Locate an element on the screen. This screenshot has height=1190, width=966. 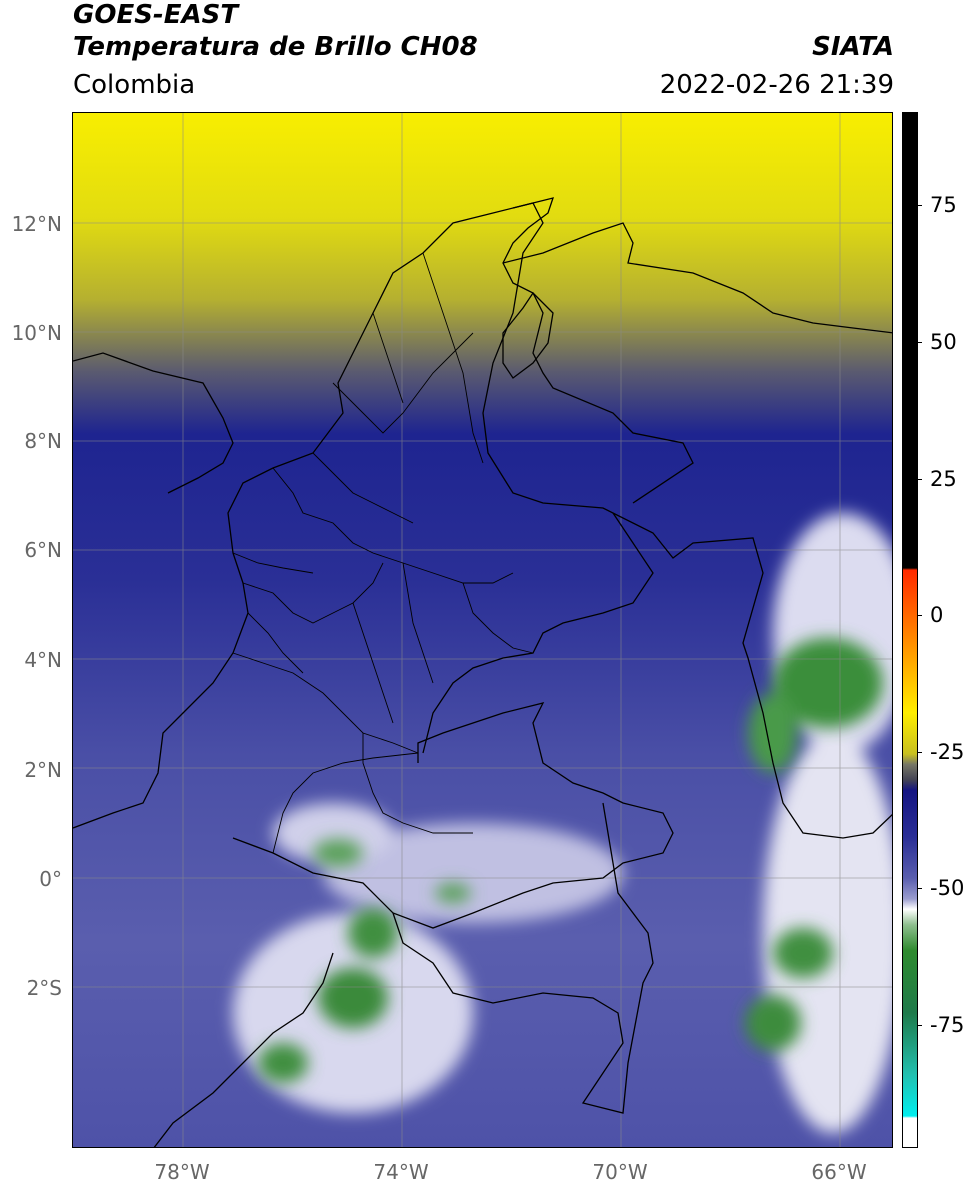
title-product: Temperatura de Brillo CH08 is located at coordinates (275, 47).